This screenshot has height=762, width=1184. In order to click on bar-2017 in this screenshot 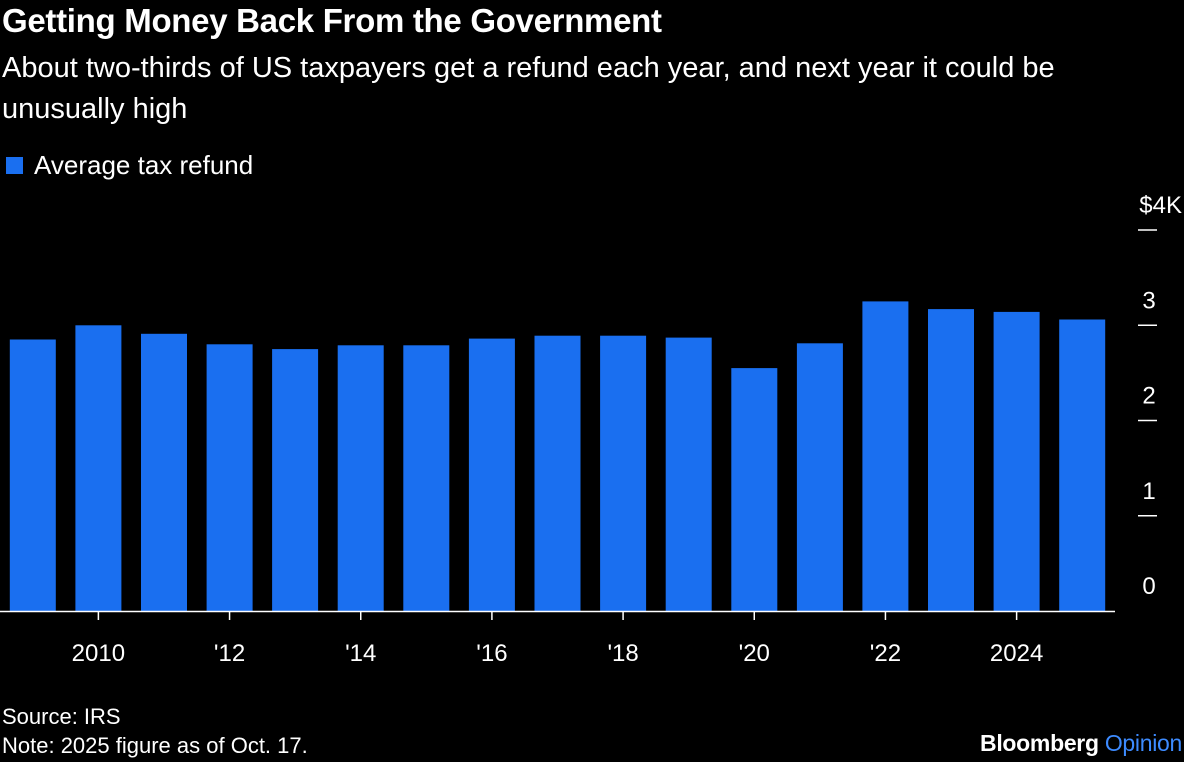, I will do `click(557, 473)`.